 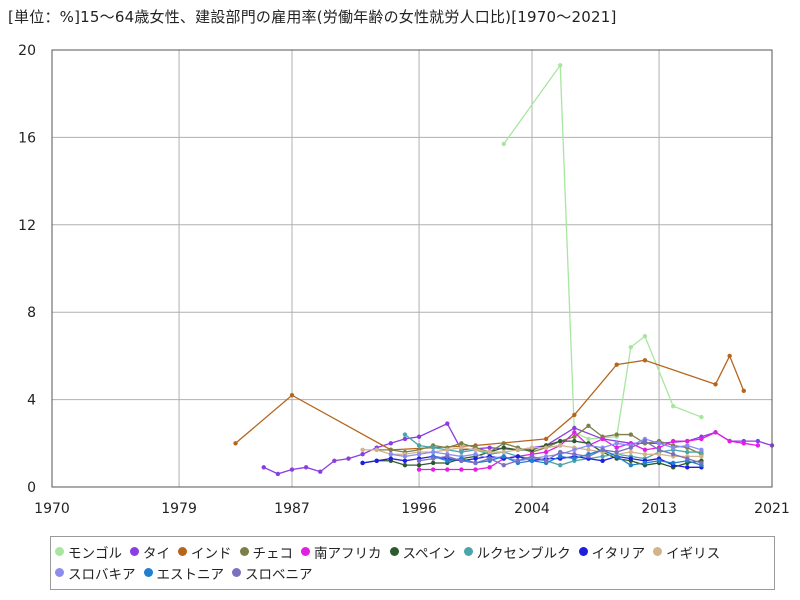 What do you see at coordinates (341, 551) in the screenshot?
I see `legend-item: 南アフリカ` at bounding box center [341, 551].